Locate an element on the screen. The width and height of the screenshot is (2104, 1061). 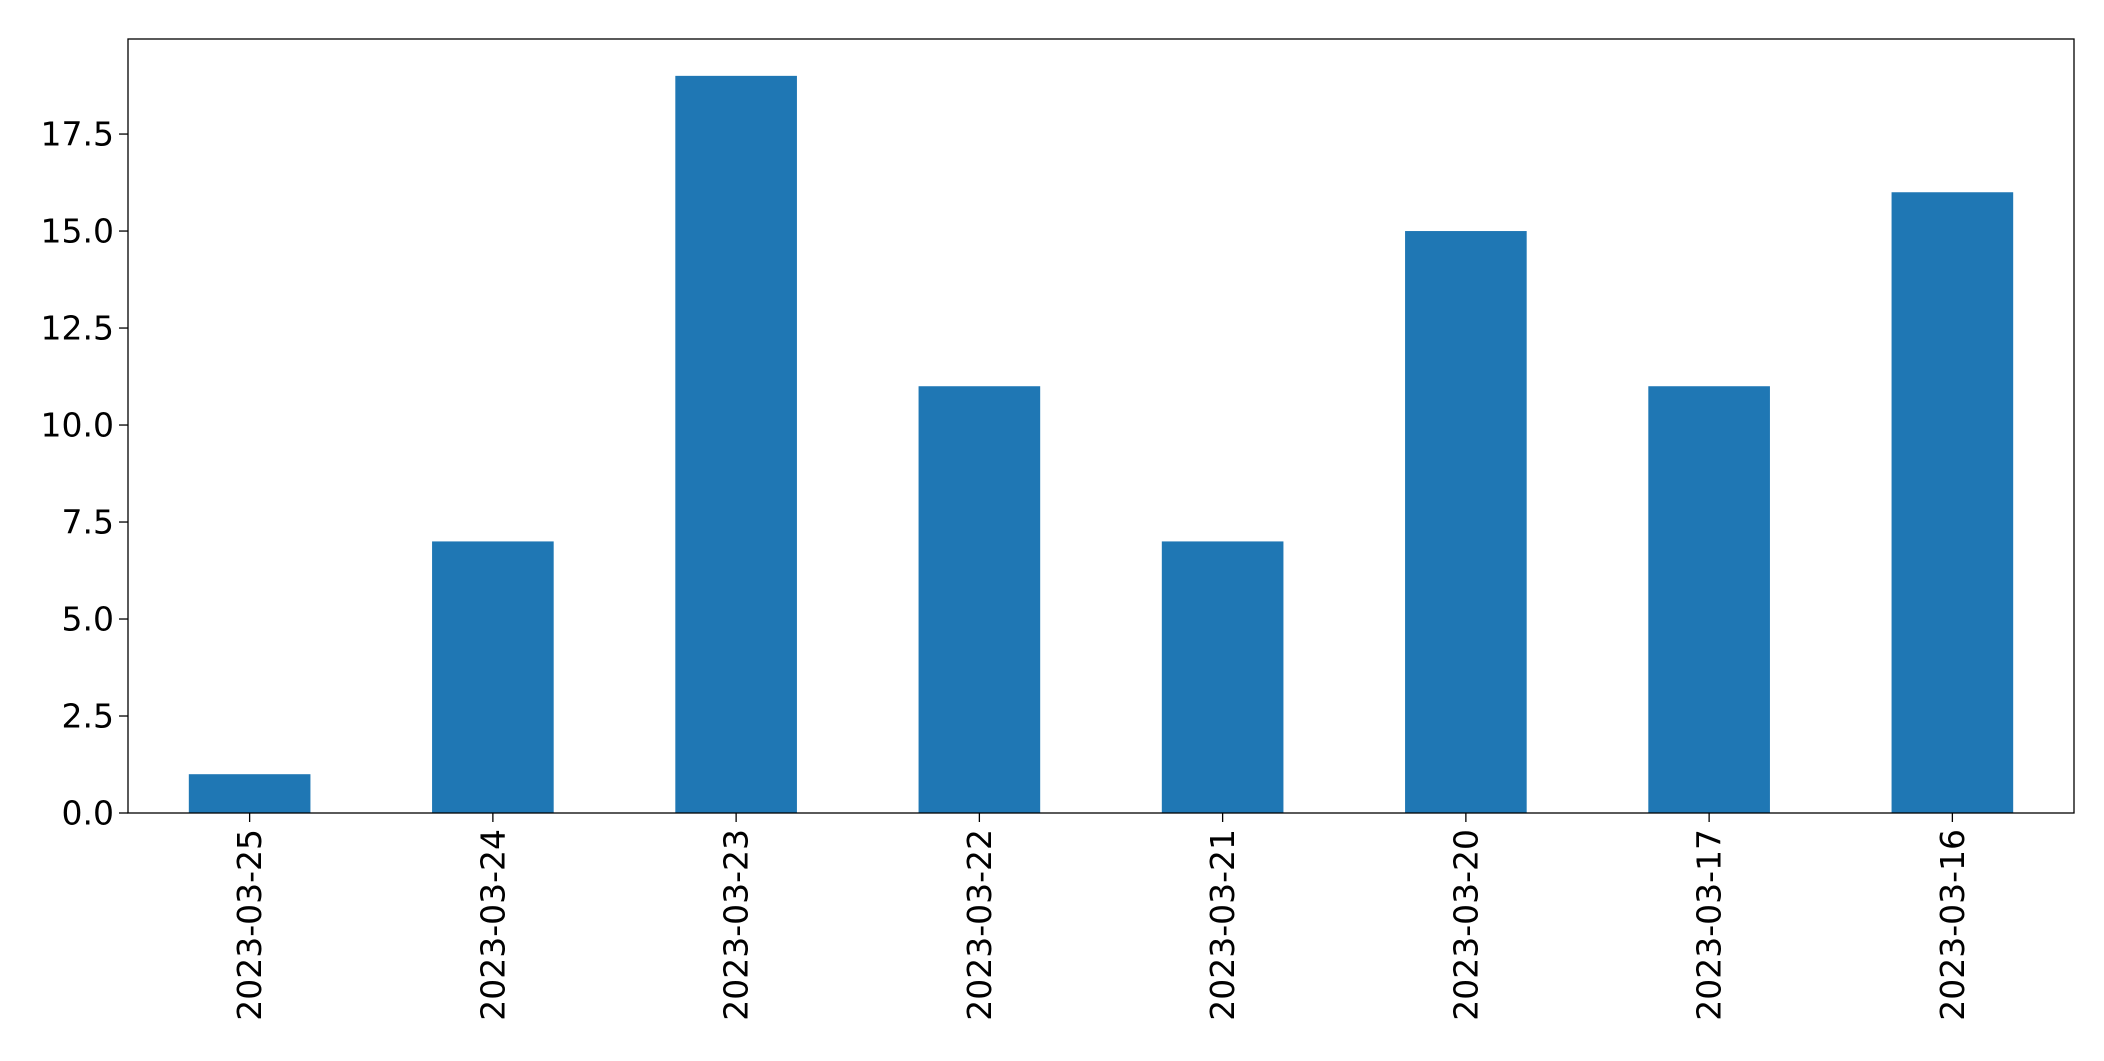
x-tick-label: 2023-03-17 is located at coordinates (1709, 925).